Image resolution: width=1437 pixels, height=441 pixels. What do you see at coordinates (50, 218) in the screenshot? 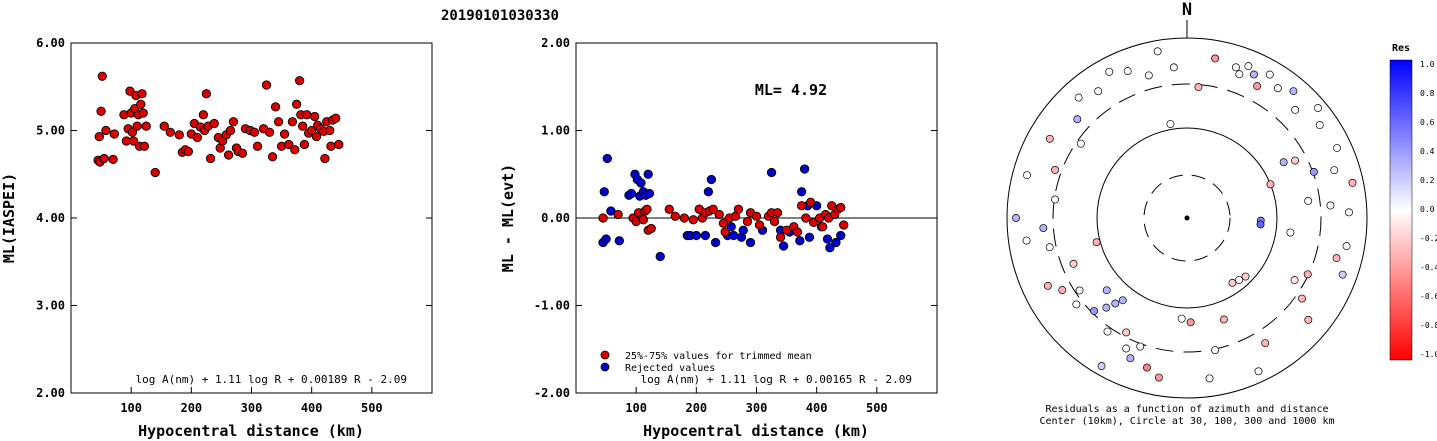
I see `p1-ytick-label: 4.00` at bounding box center [50, 218].